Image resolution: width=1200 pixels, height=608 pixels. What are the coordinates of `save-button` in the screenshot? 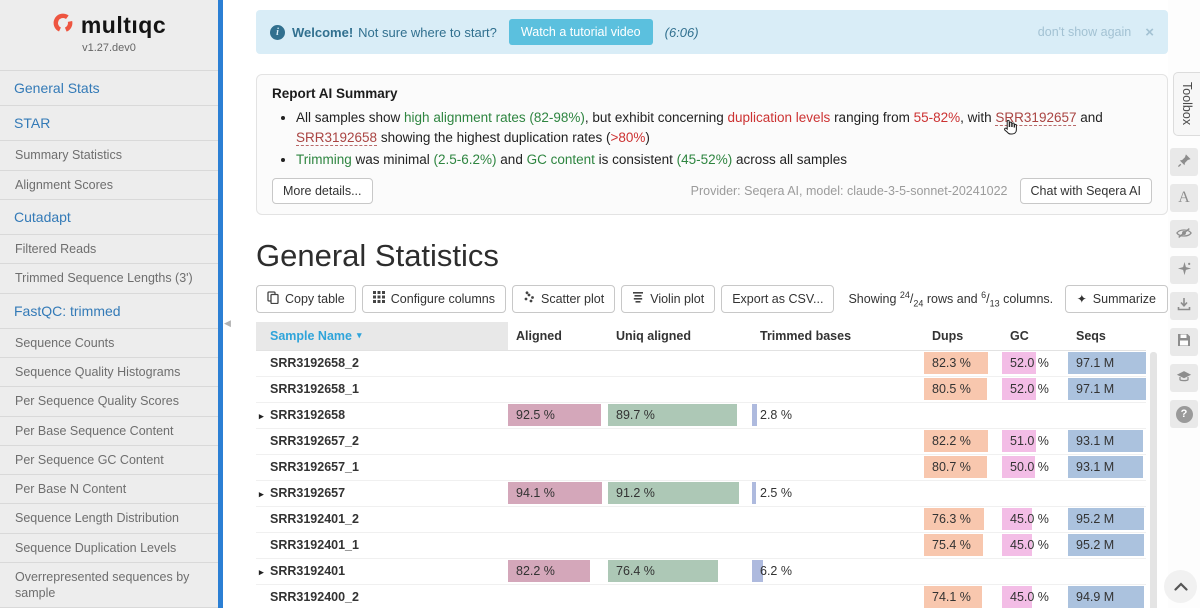 It's located at (1184, 342).